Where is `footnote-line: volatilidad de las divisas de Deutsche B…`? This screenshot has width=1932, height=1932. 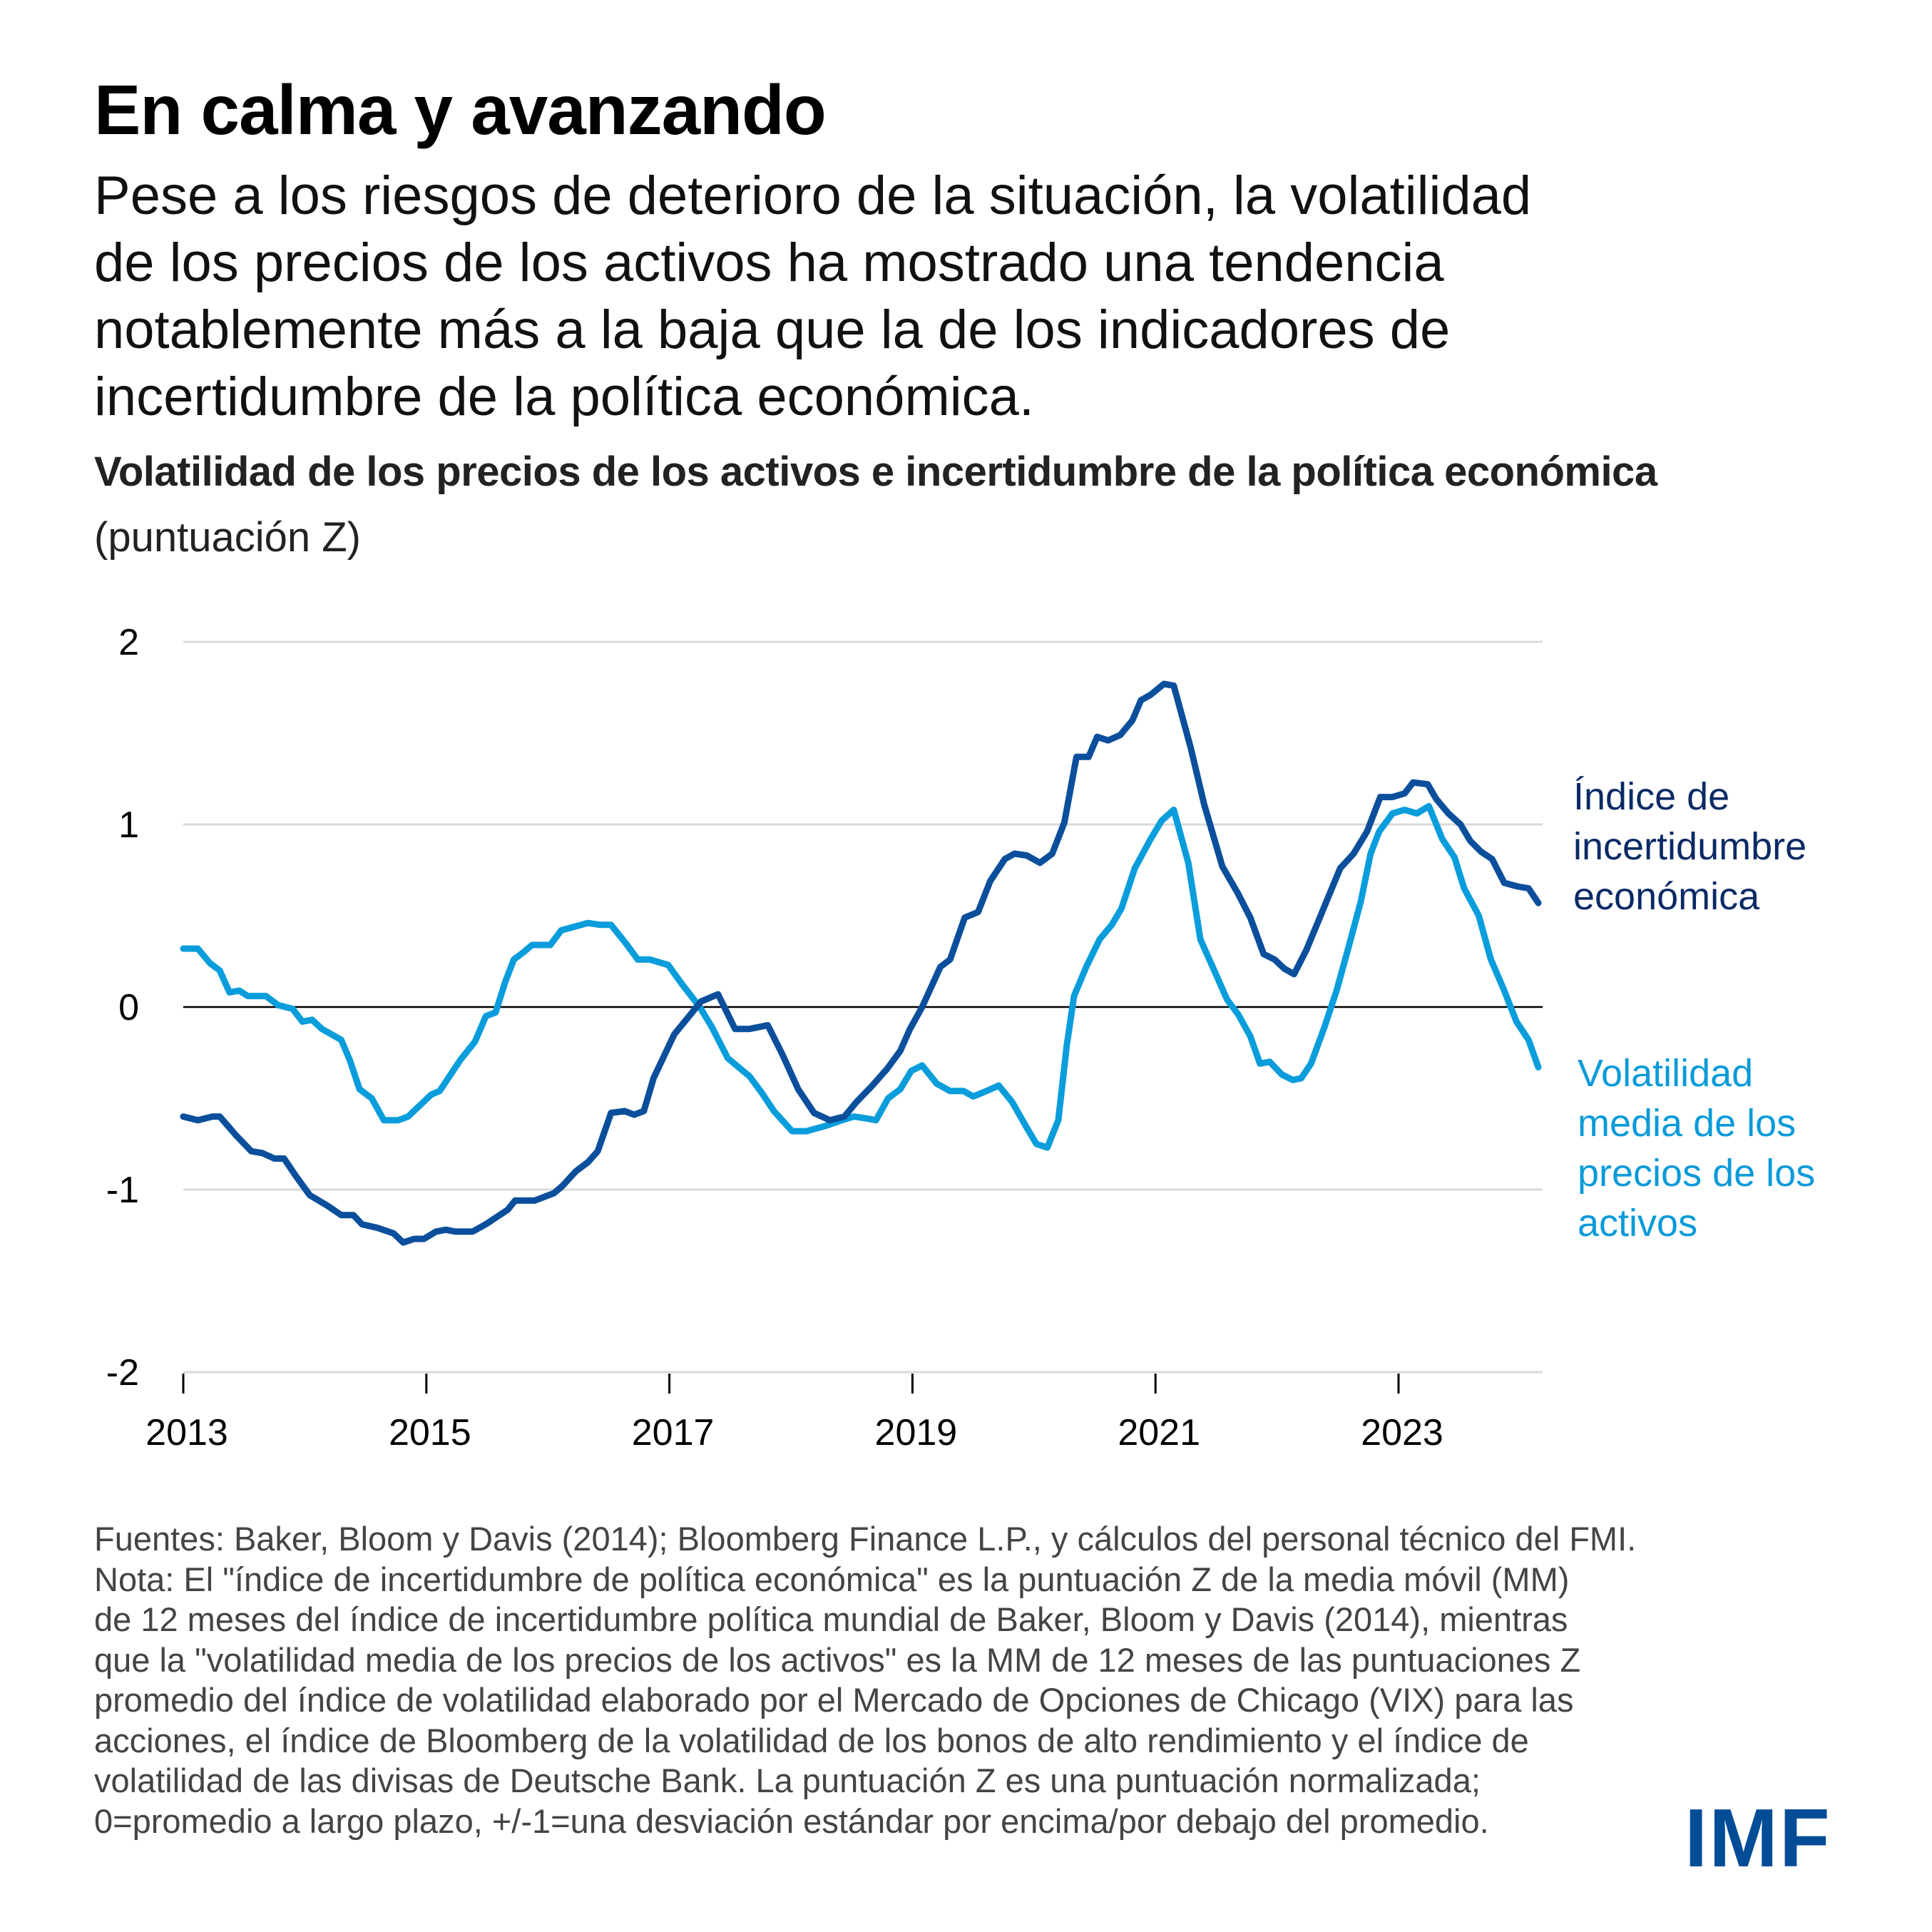
footnote-line: volatilidad de las divisas de Deutsche B… is located at coordinates (788, 1780).